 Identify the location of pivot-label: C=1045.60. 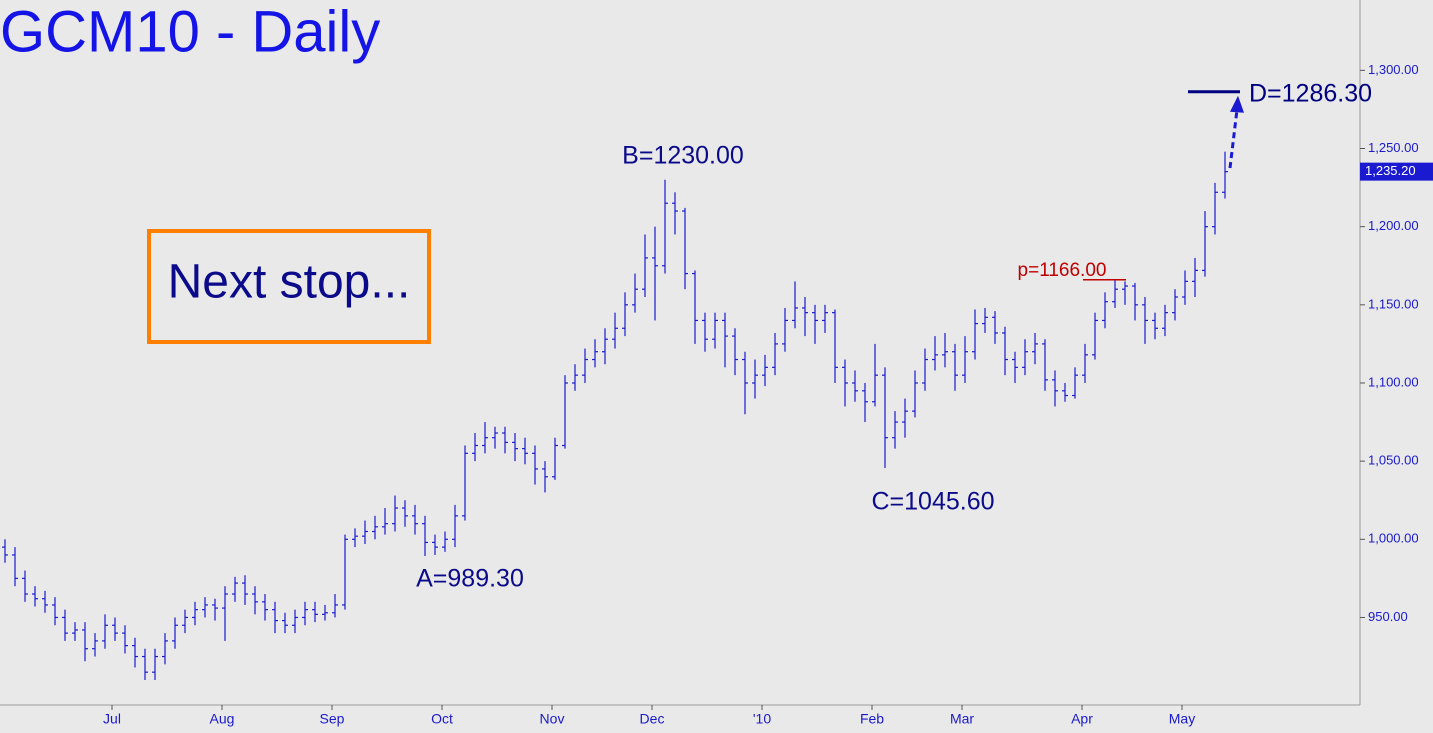
(932, 502).